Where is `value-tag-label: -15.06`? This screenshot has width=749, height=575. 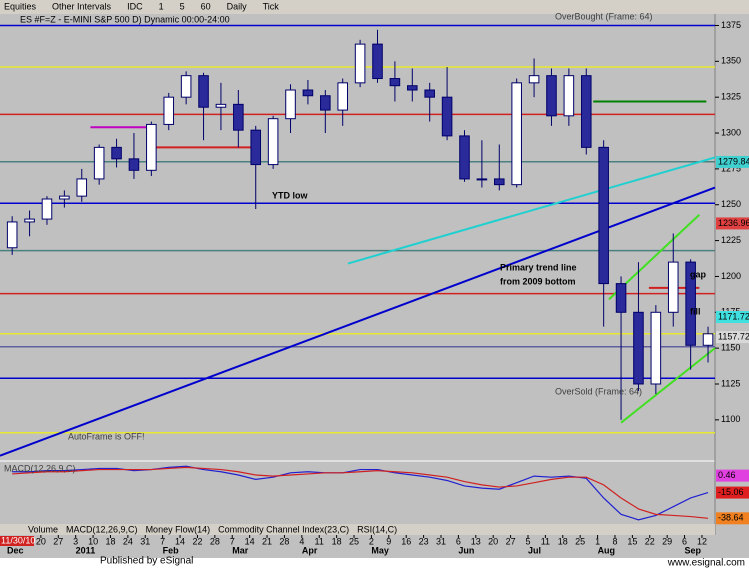 value-tag-label: -15.06 is located at coordinates (731, 492).